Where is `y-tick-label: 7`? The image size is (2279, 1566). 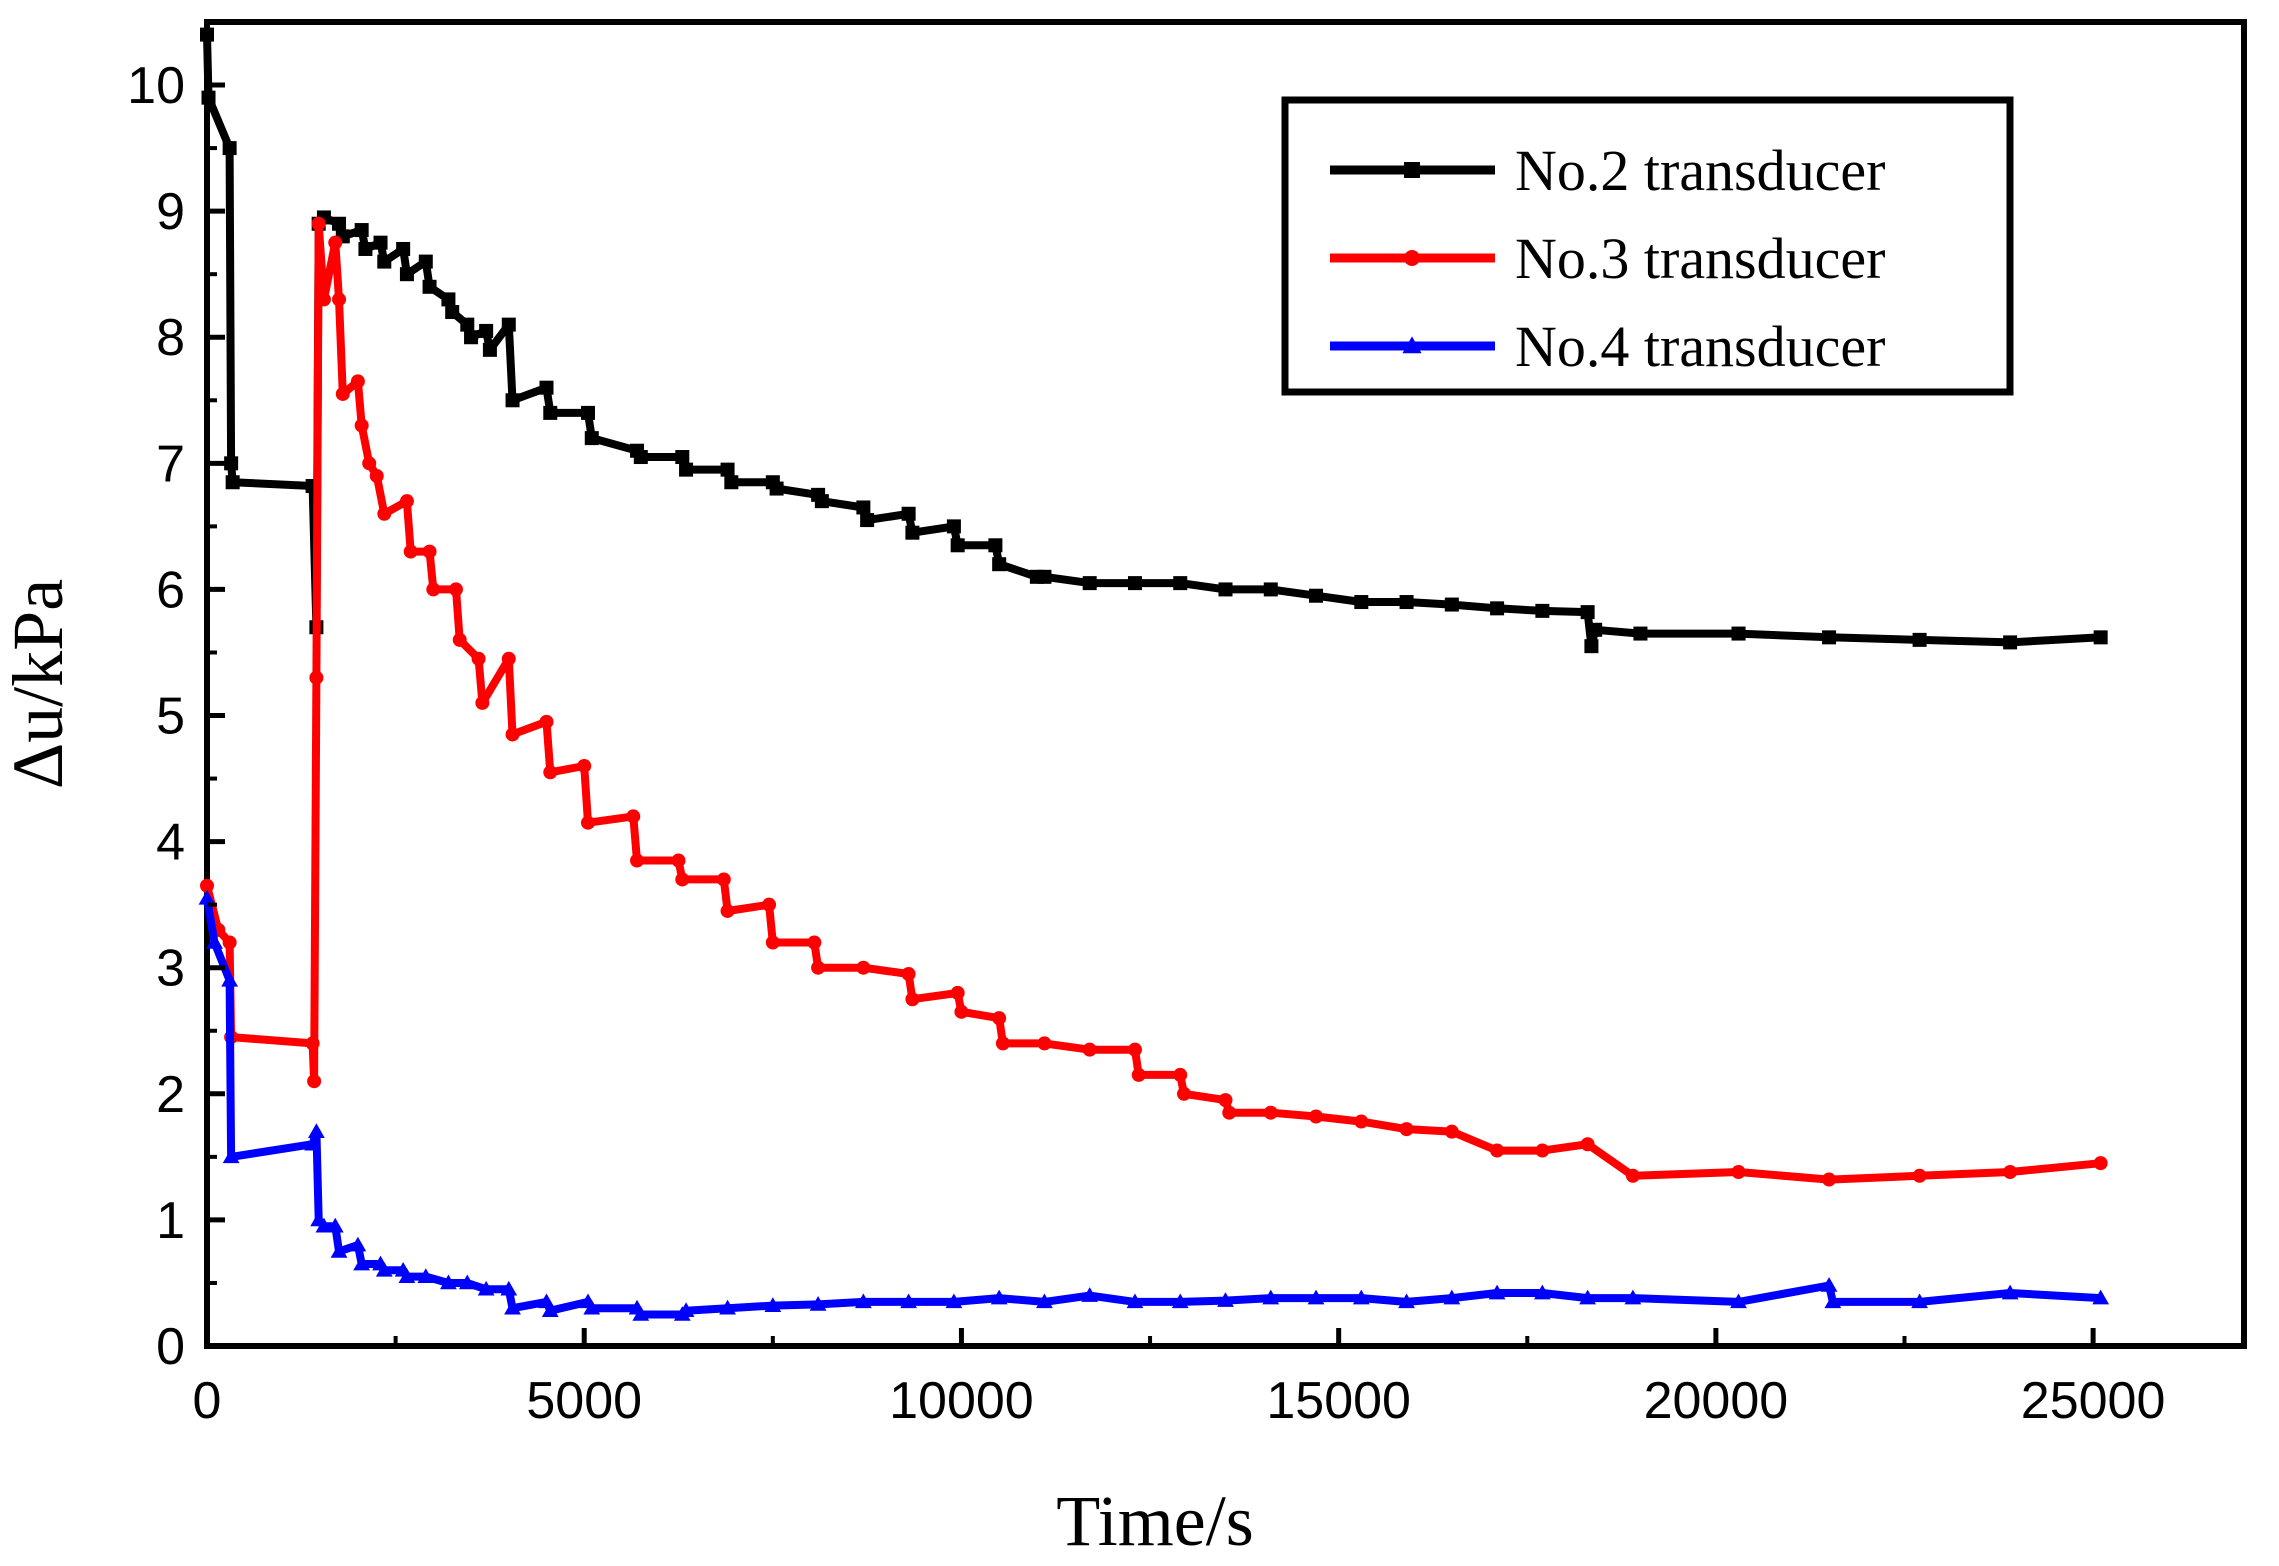 y-tick-label: 7 is located at coordinates (170, 464).